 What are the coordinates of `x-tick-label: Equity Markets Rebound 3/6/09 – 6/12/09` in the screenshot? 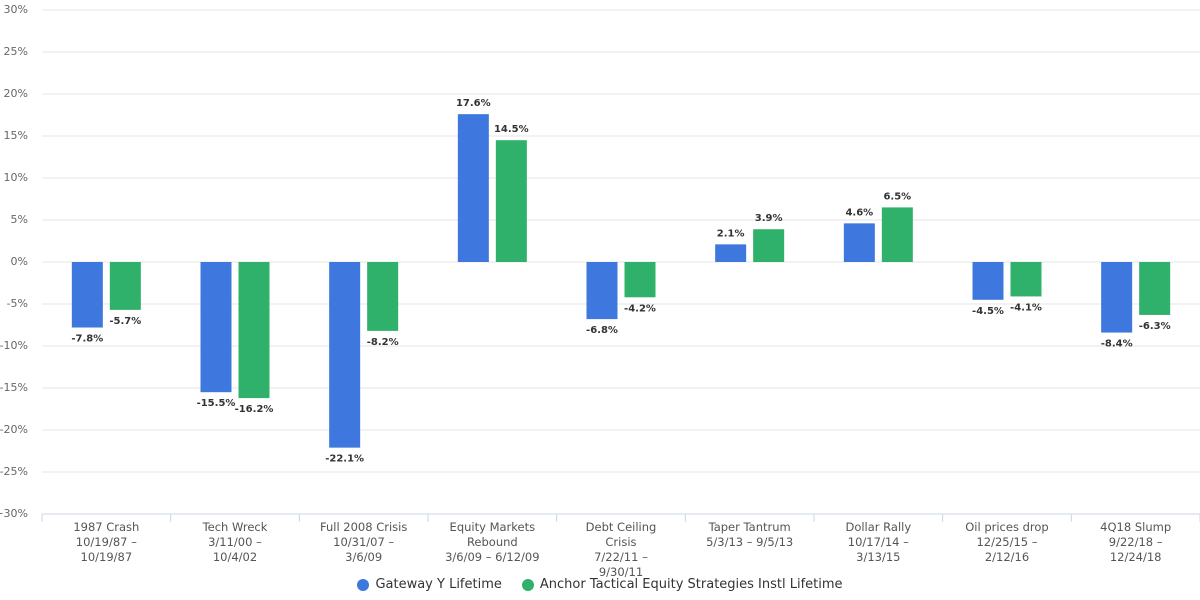 It's located at (492, 542).